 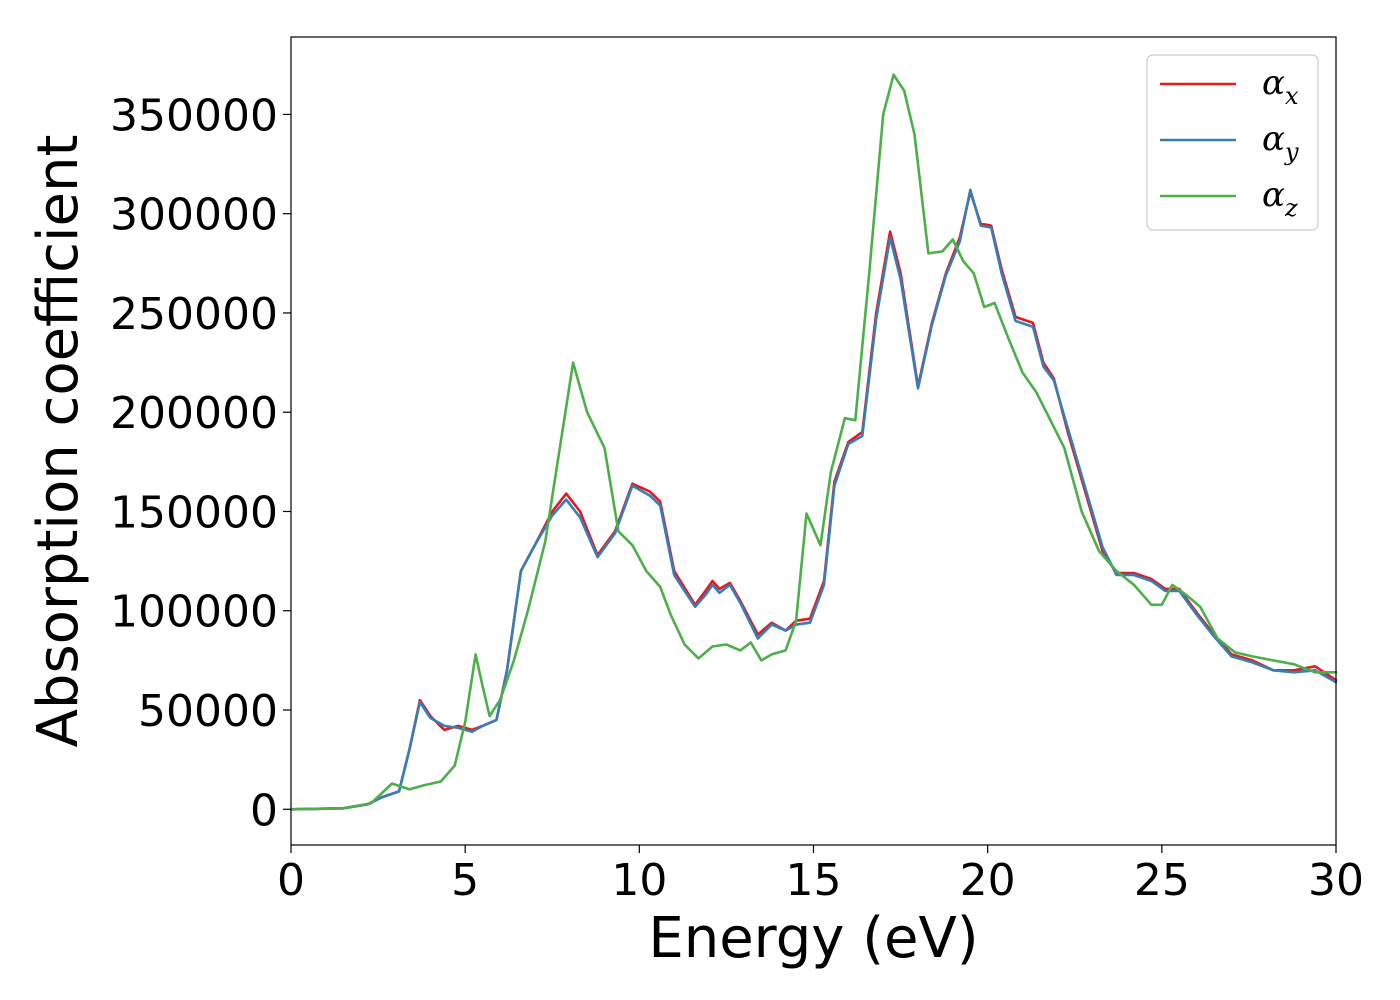 What do you see at coordinates (194, 512) in the screenshot?
I see `y-tick-label: 150000` at bounding box center [194, 512].